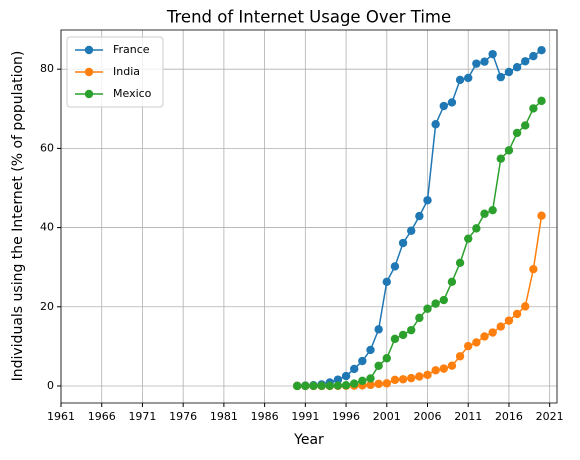 This screenshot has width=580, height=460. I want to click on chart-title: Trend of Internet Usage Over Time, so click(308, 17).